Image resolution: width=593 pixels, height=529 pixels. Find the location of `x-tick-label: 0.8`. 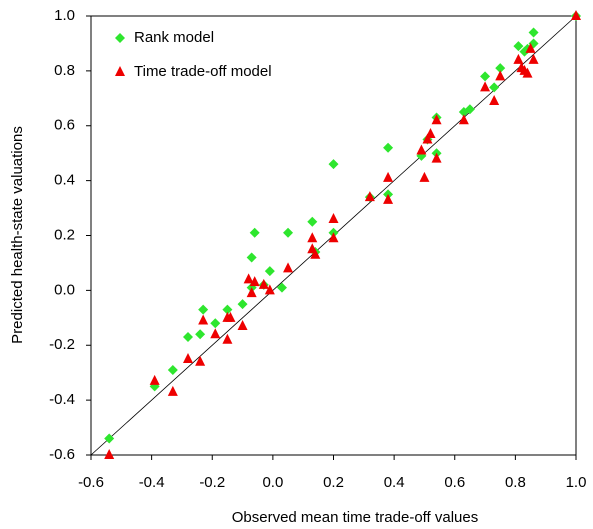

x-tick-label: 0.8 is located at coordinates (515, 482).